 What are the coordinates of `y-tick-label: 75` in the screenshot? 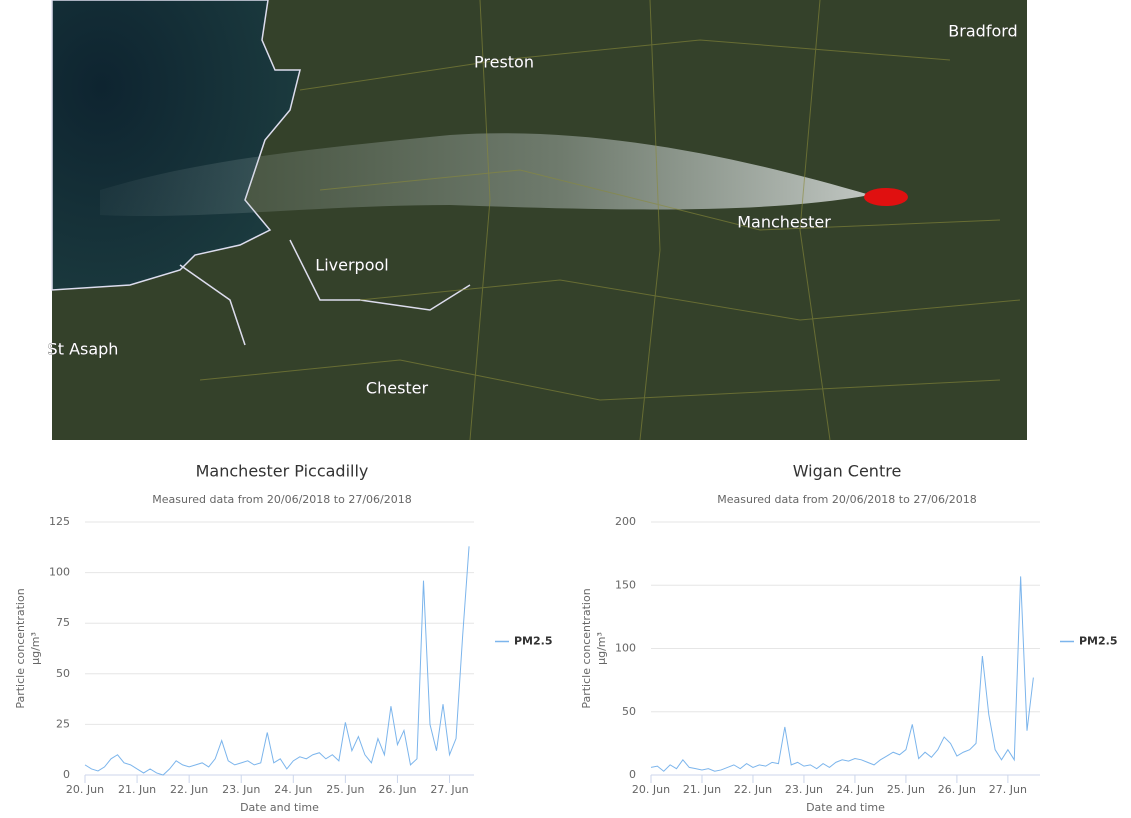 It's located at (63, 622).